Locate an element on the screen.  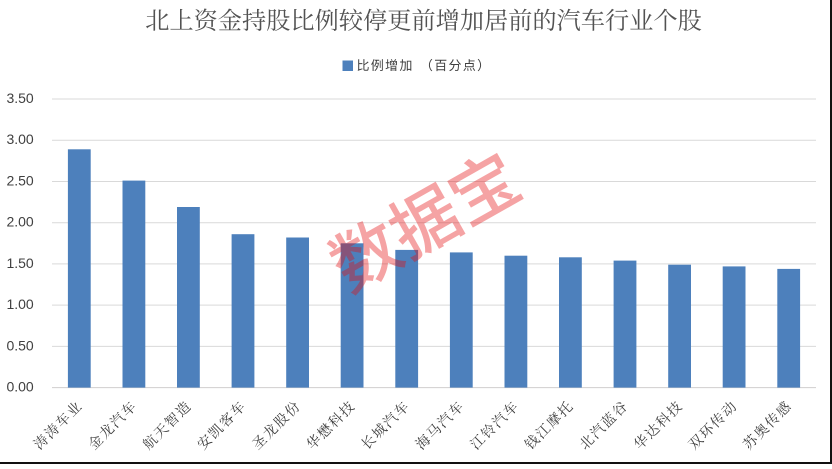
svg-text: 2.50 is located at coordinates (19, 181).